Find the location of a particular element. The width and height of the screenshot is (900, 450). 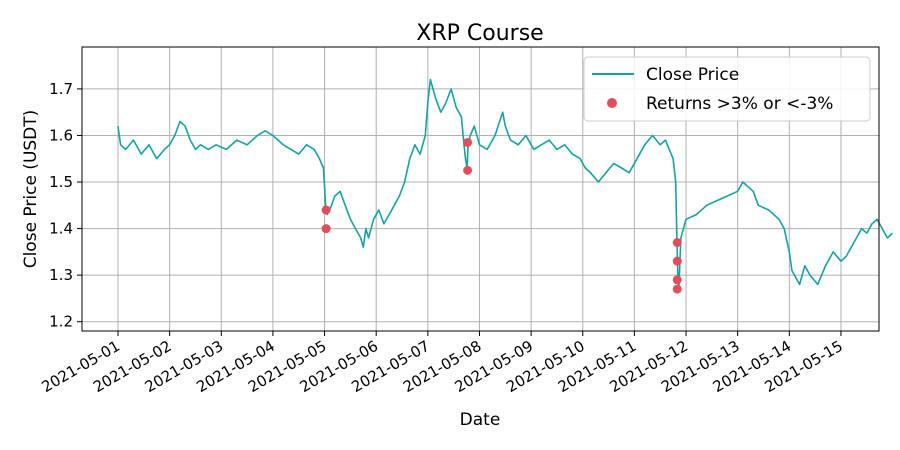

legend-marker-sample is located at coordinates (612, 103).